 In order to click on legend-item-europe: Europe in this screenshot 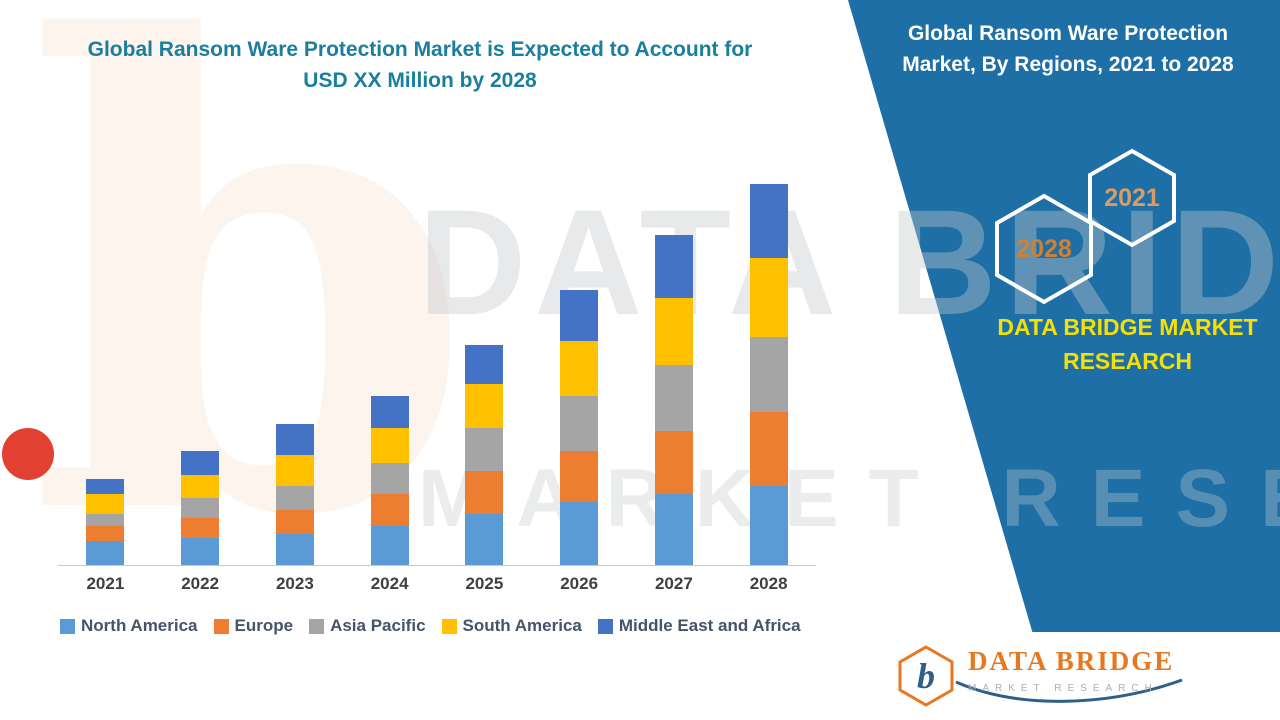, I will do `click(253, 626)`.